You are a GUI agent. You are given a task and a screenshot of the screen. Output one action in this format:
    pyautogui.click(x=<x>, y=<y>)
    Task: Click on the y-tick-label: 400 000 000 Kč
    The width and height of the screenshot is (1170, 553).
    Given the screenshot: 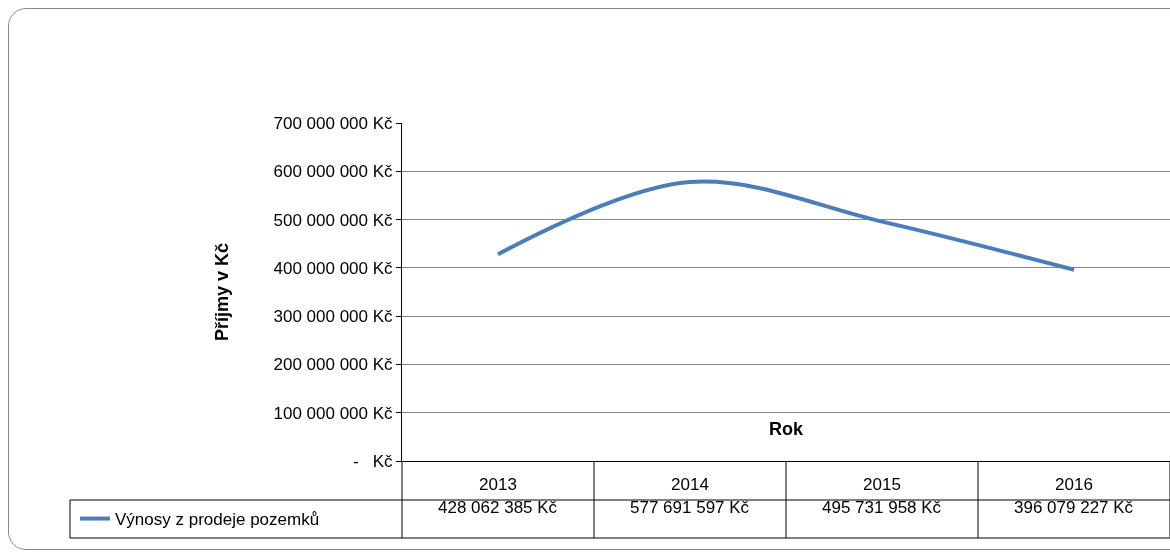 What is the action you would take?
    pyautogui.click(x=333, y=268)
    